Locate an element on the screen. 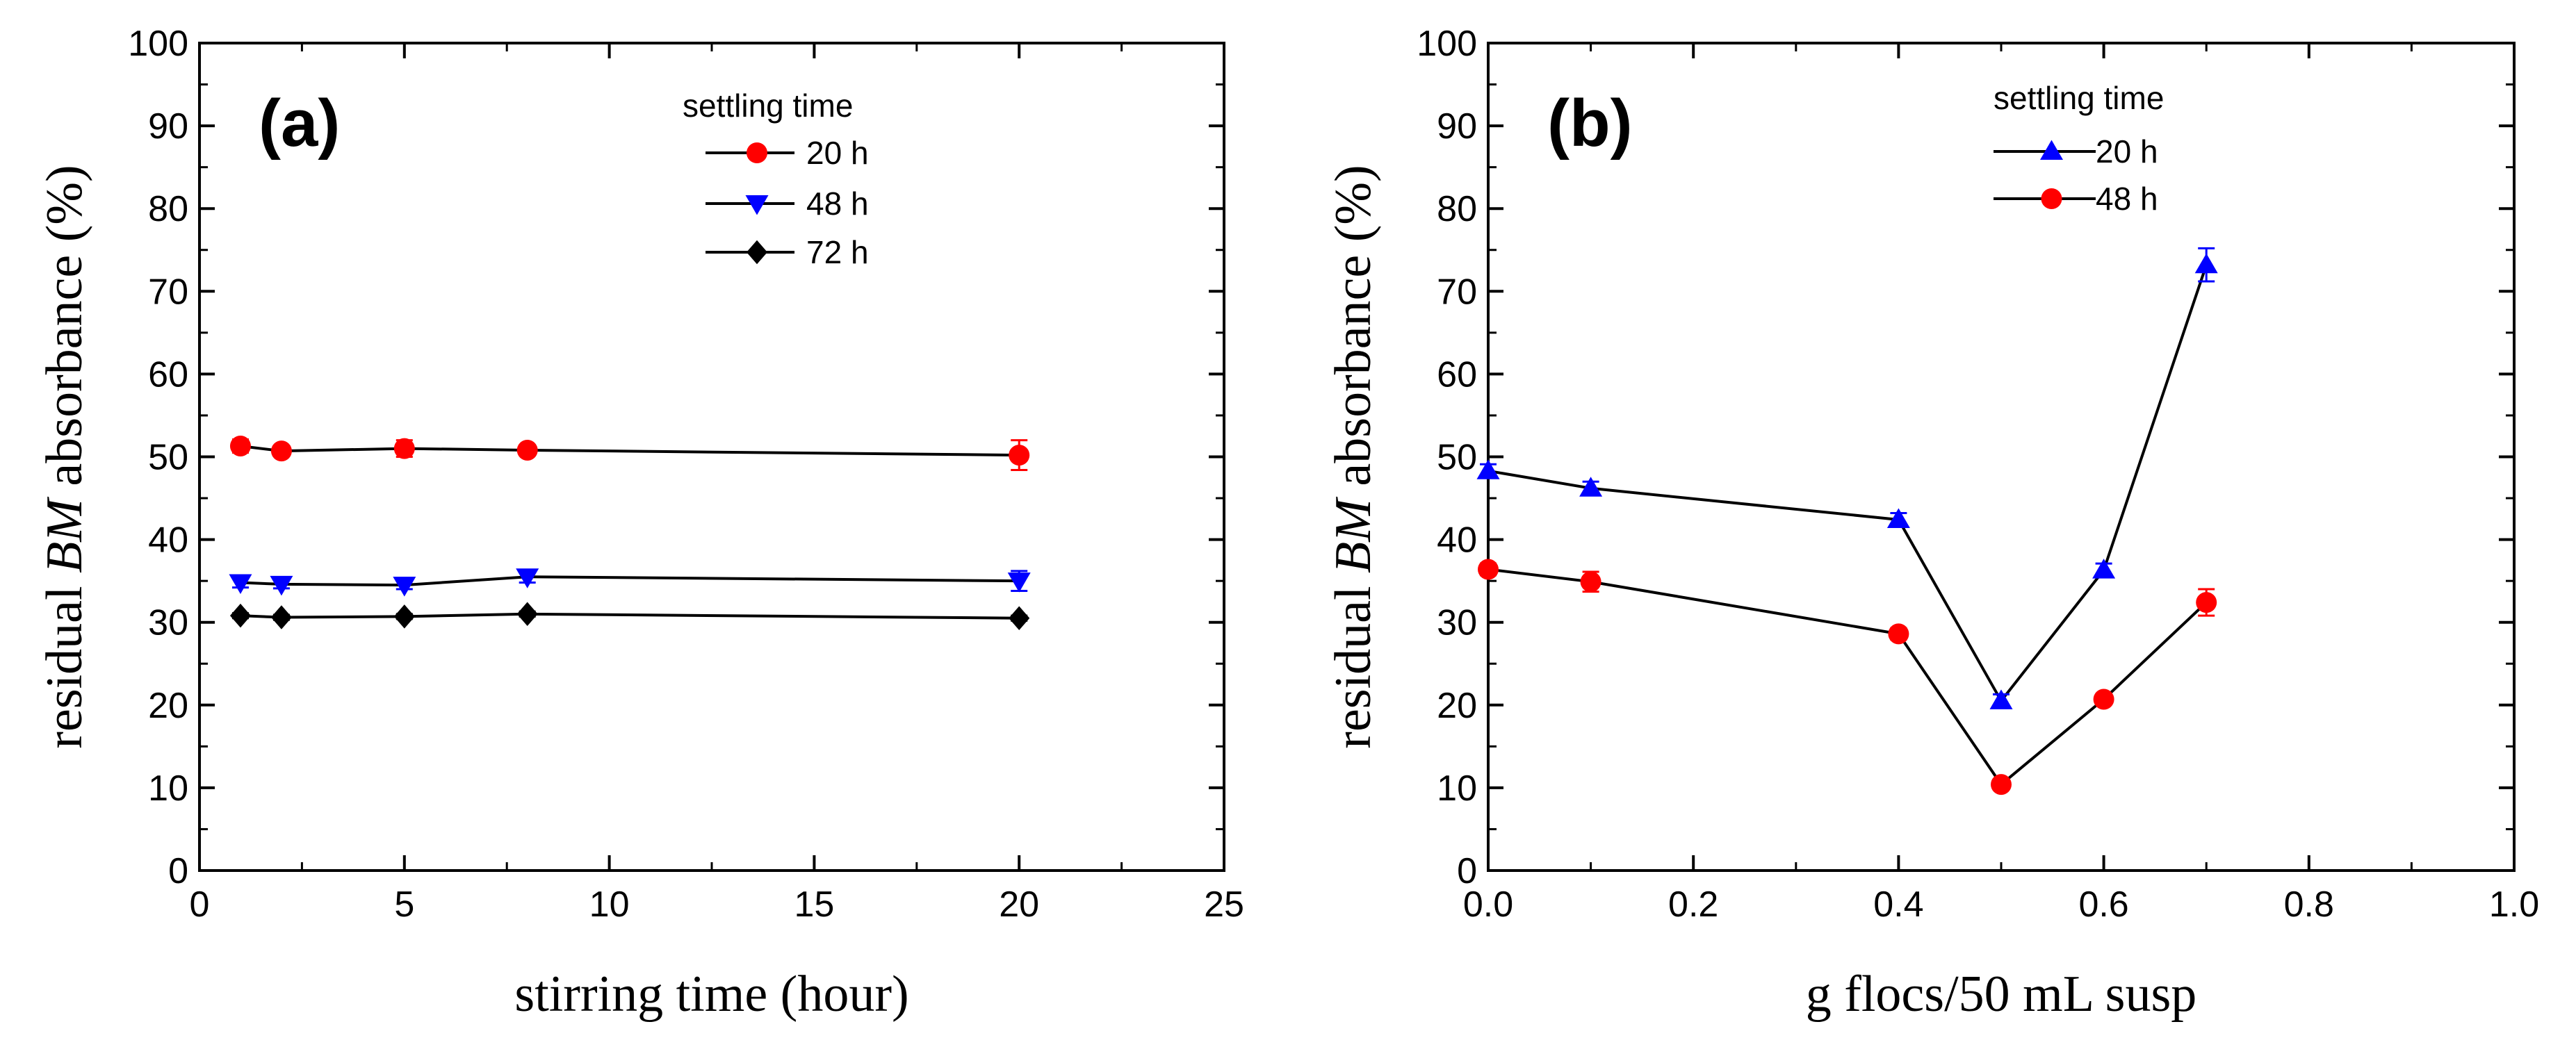  x-tick-label: 1.0 is located at coordinates (2514, 904).